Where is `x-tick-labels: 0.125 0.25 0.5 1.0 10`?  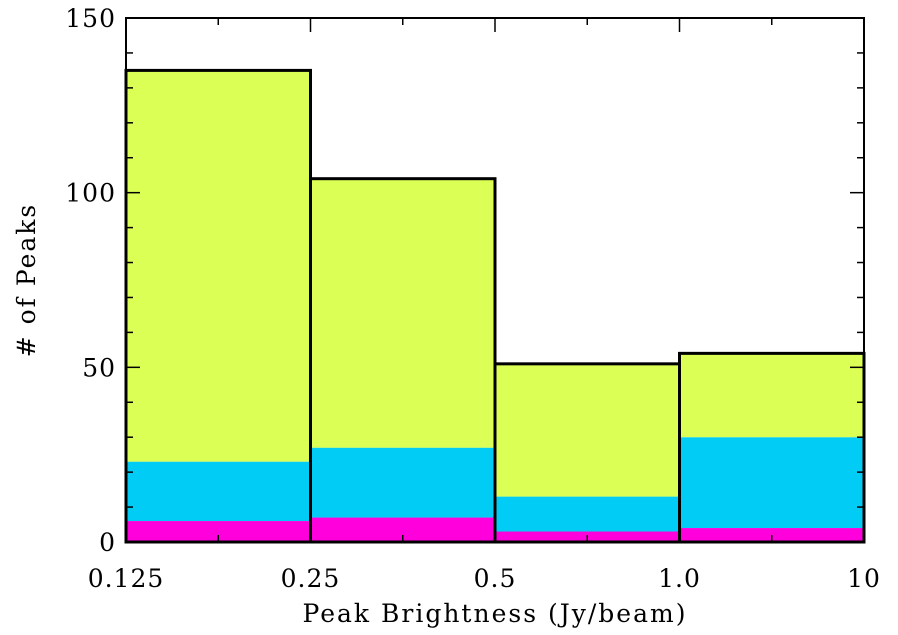
x-tick-labels: 0.125 0.25 0.5 1.0 10 is located at coordinates (484, 578).